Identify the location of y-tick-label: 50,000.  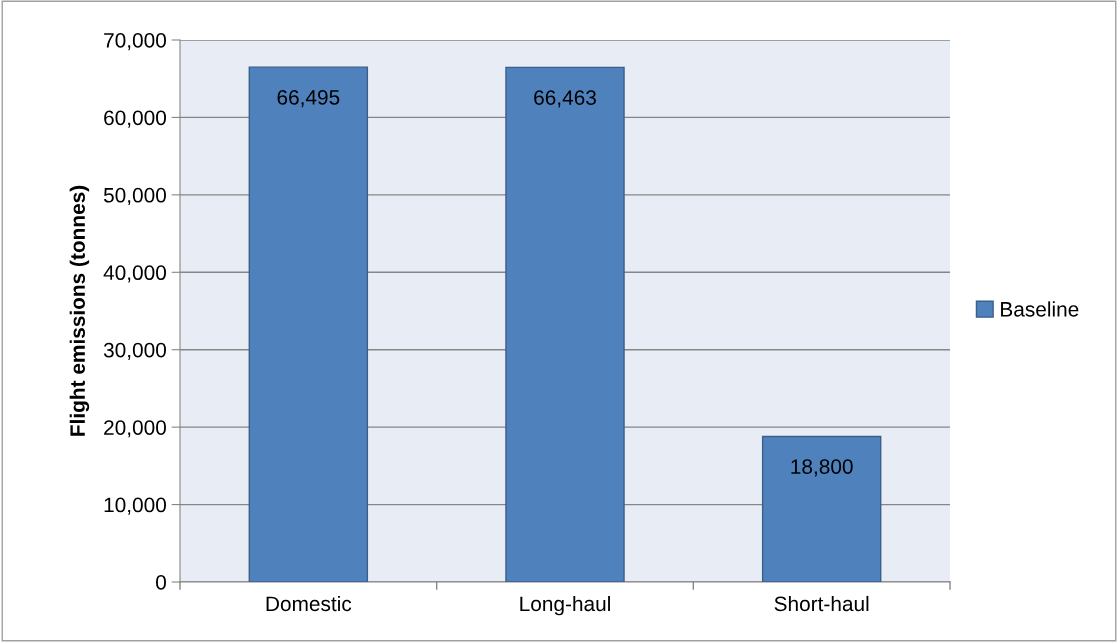
(134, 196).